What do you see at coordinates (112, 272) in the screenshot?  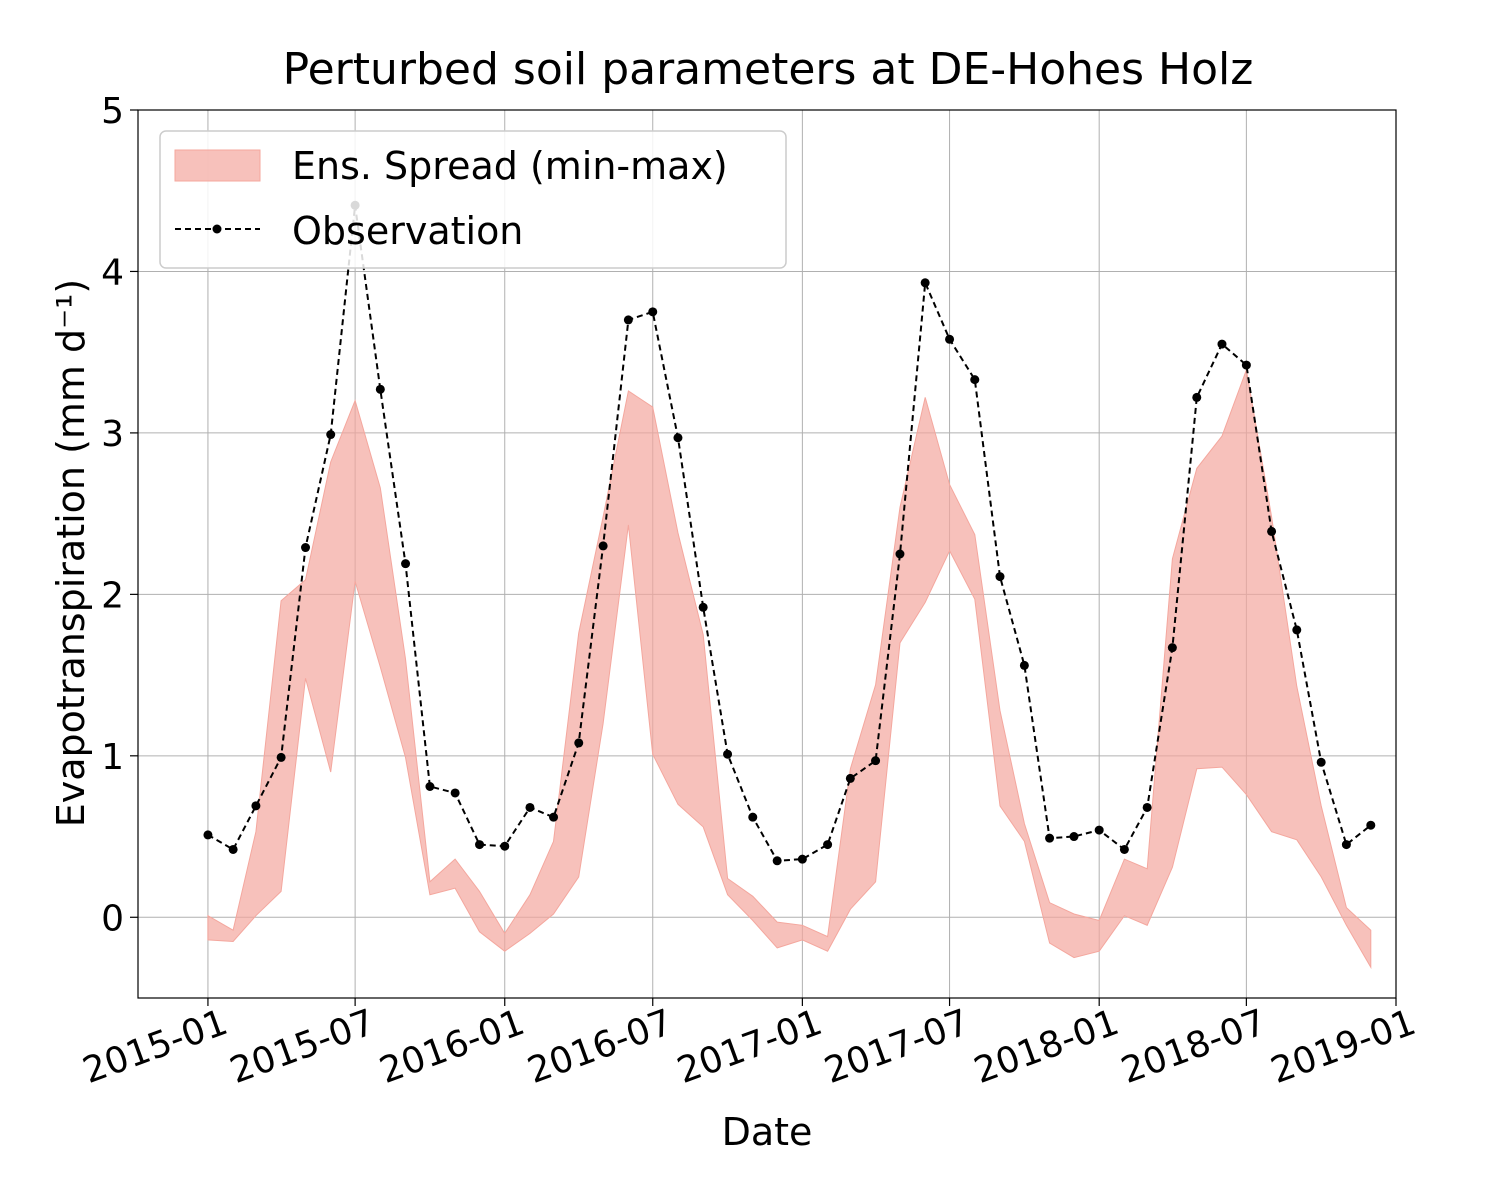 I see `y-tick-label: 4` at bounding box center [112, 272].